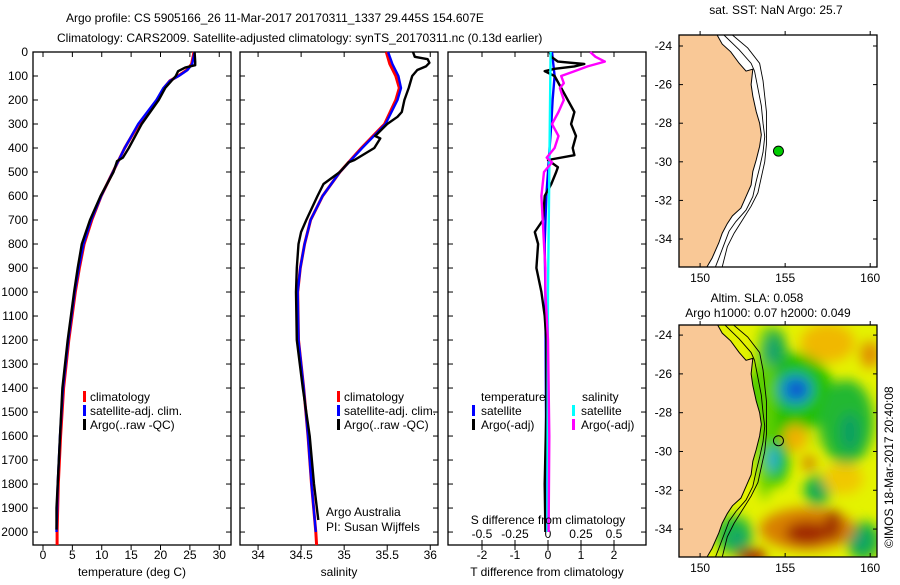  I want to click on legend-swatch-argo, so click(338, 424).